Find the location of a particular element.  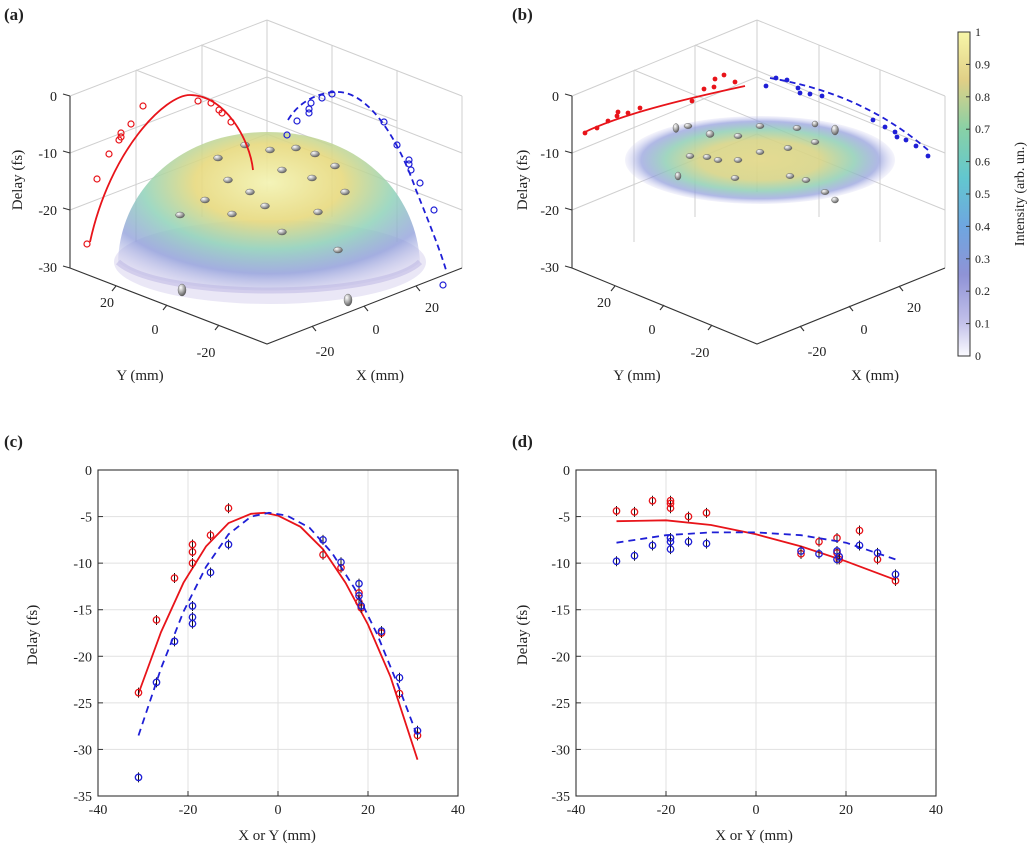

panel-c-xlabel: X or Y (mm) is located at coordinates (277, 836).